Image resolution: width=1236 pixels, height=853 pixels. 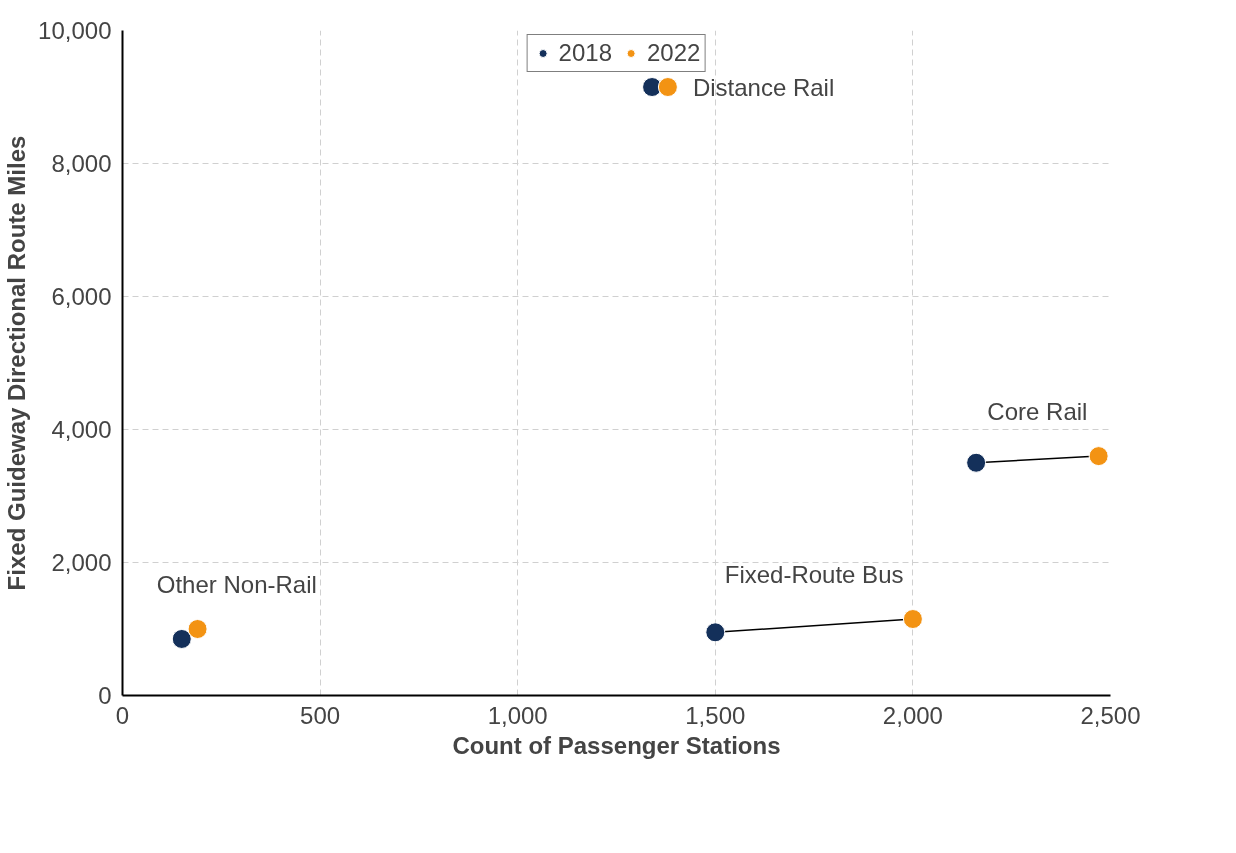 What do you see at coordinates (81, 562) in the screenshot?
I see `y-tick-label: 2,000` at bounding box center [81, 562].